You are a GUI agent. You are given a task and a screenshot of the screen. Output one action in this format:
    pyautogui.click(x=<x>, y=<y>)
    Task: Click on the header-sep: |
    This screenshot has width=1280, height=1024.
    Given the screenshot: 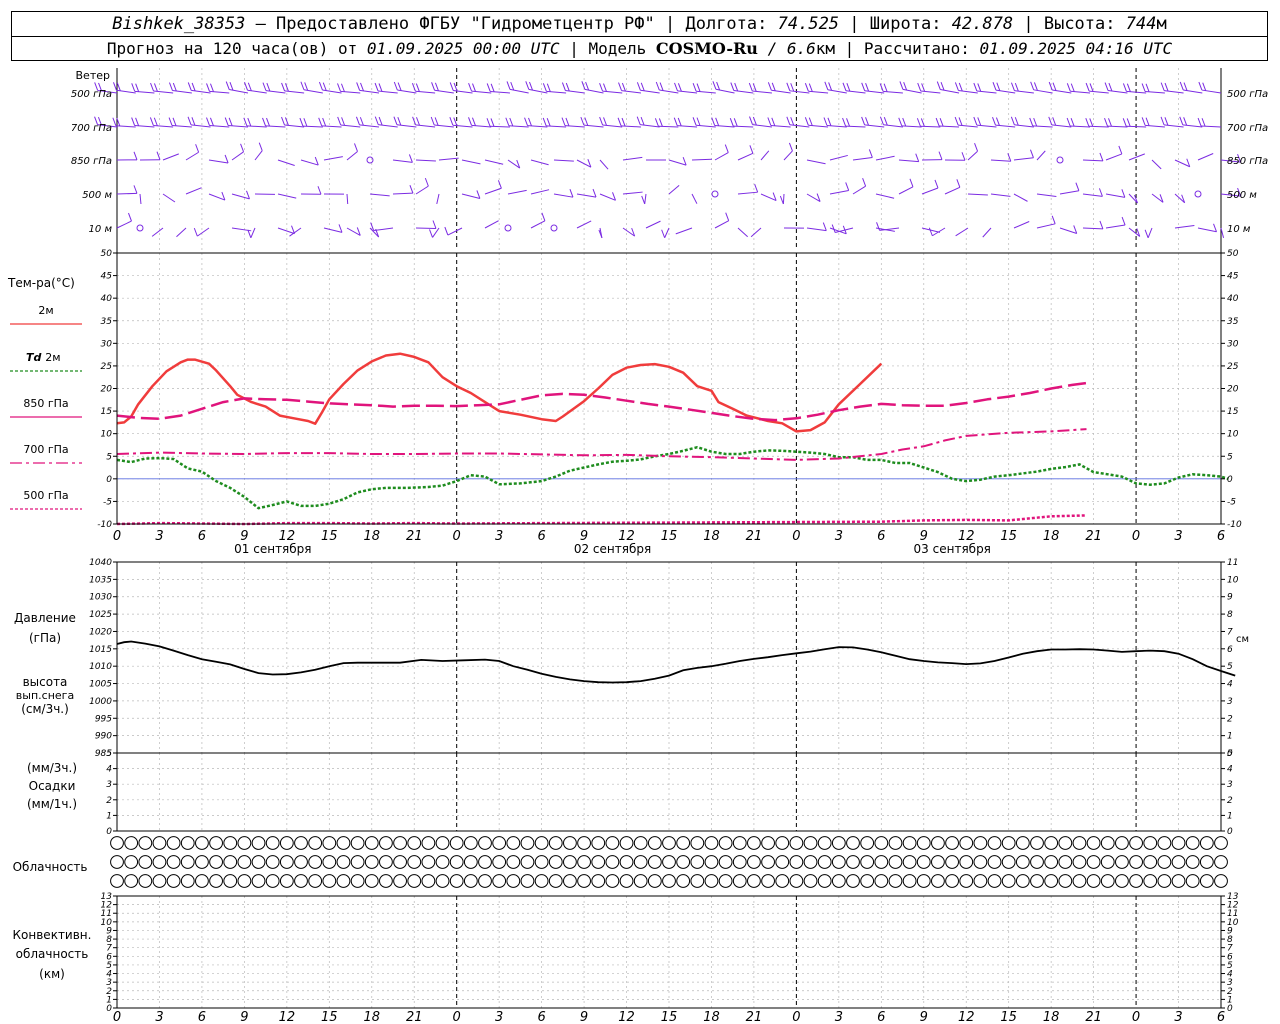 What is the action you would take?
    pyautogui.click(x=579, y=48)
    